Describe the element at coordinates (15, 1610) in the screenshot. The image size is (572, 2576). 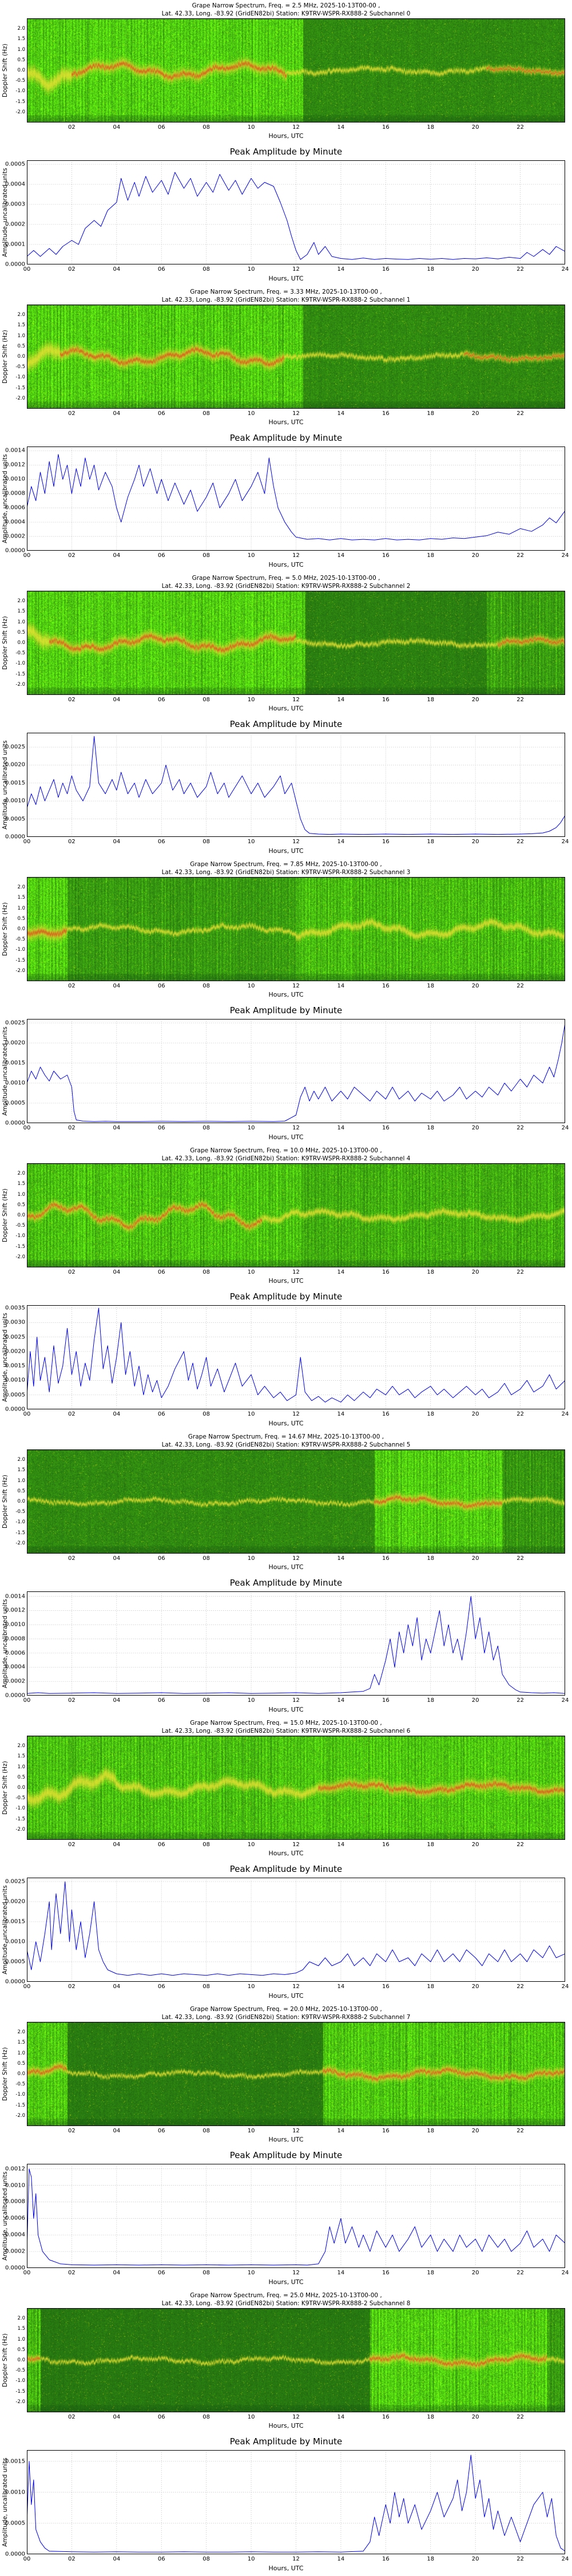
I see `y-tick-label: 0.0012` at that location.